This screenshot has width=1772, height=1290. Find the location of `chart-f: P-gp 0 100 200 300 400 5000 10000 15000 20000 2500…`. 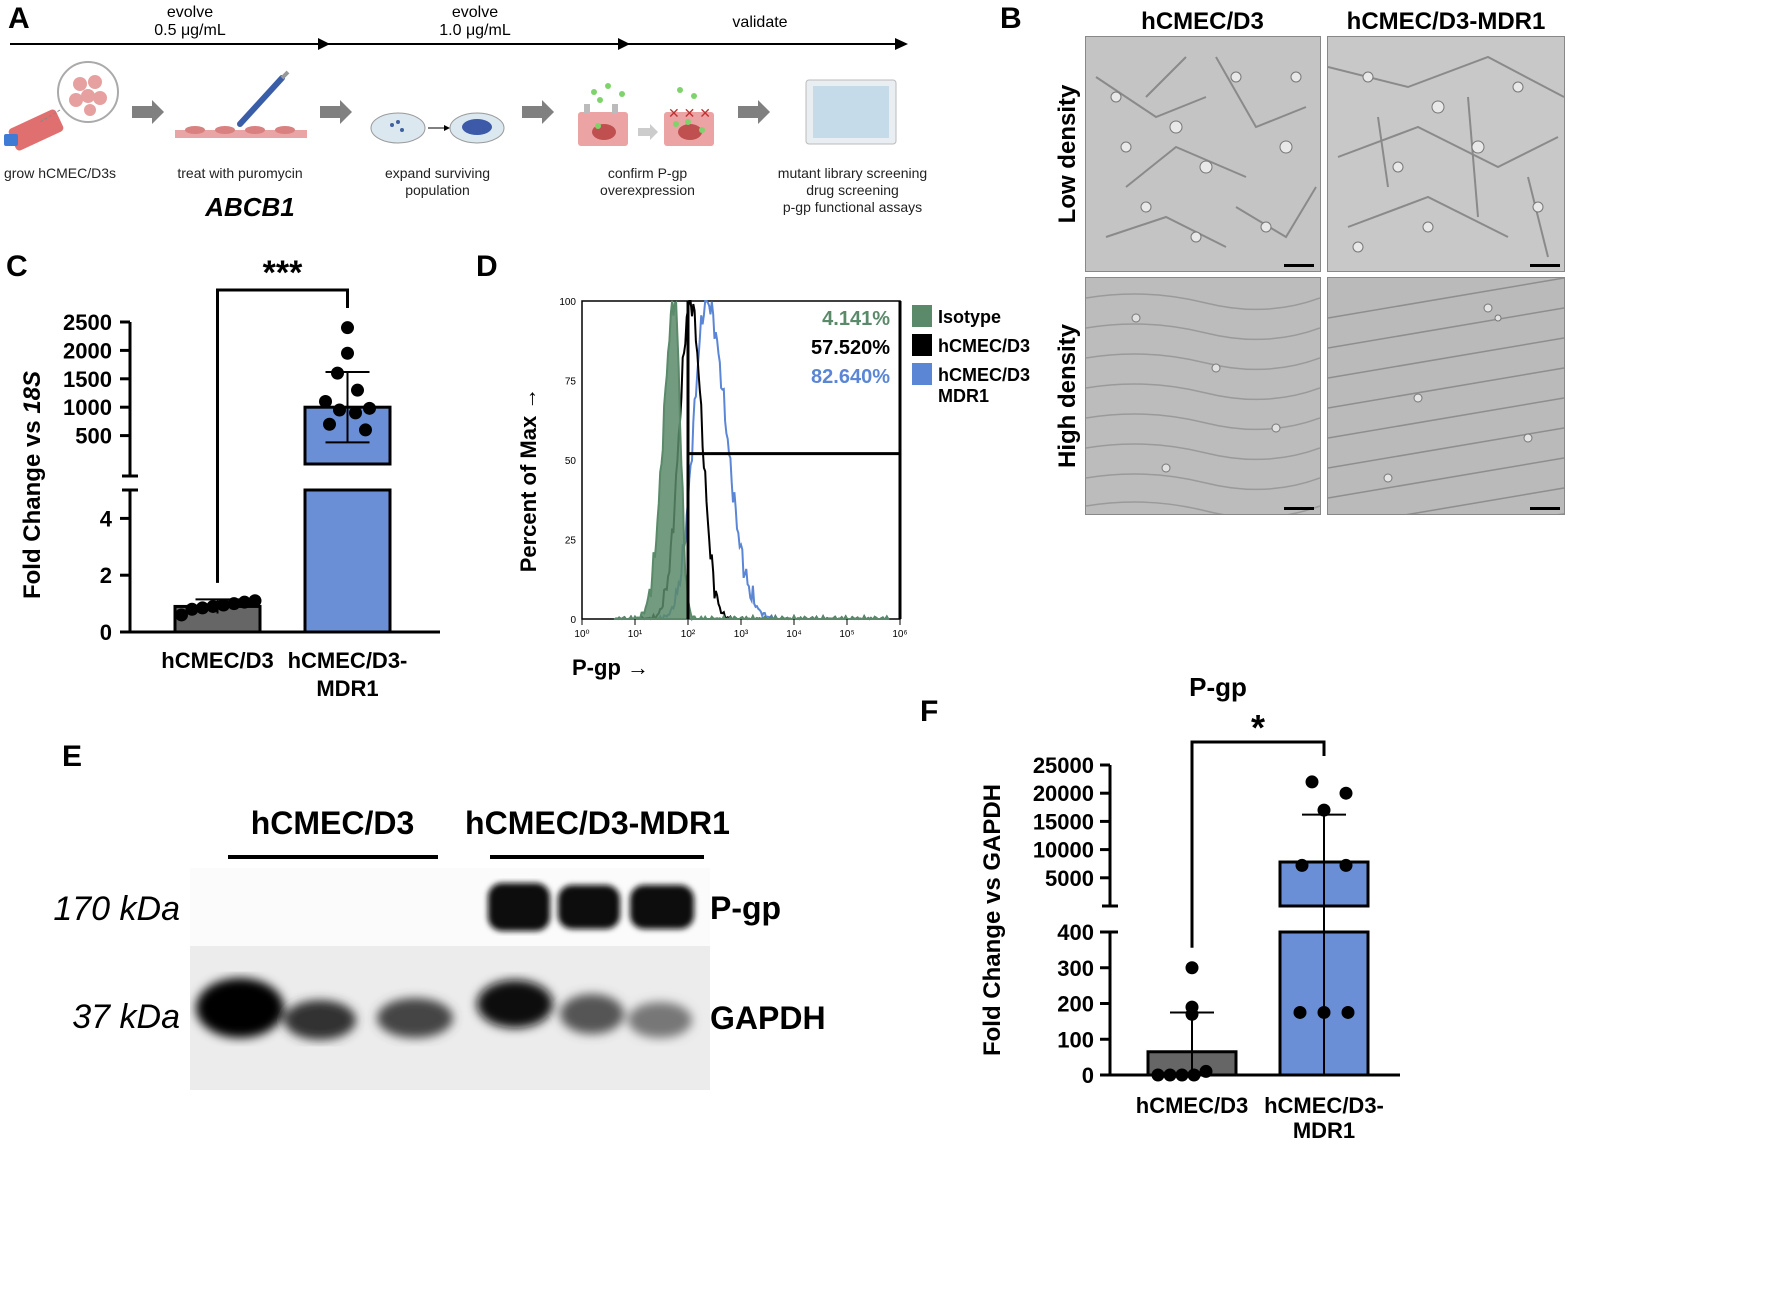

chart-f: P-gp 0 100 200 300 400 5000 10000 15000 20000 2500… is located at coordinates (1189, 906).